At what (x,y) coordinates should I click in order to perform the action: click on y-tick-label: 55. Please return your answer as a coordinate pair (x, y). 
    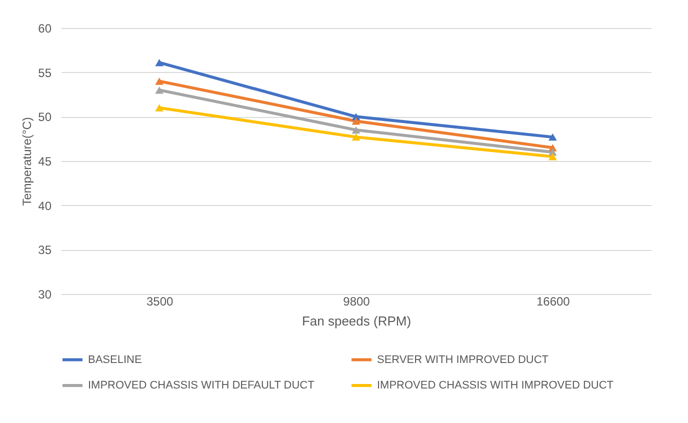
    Looking at the image, I should click on (45, 73).